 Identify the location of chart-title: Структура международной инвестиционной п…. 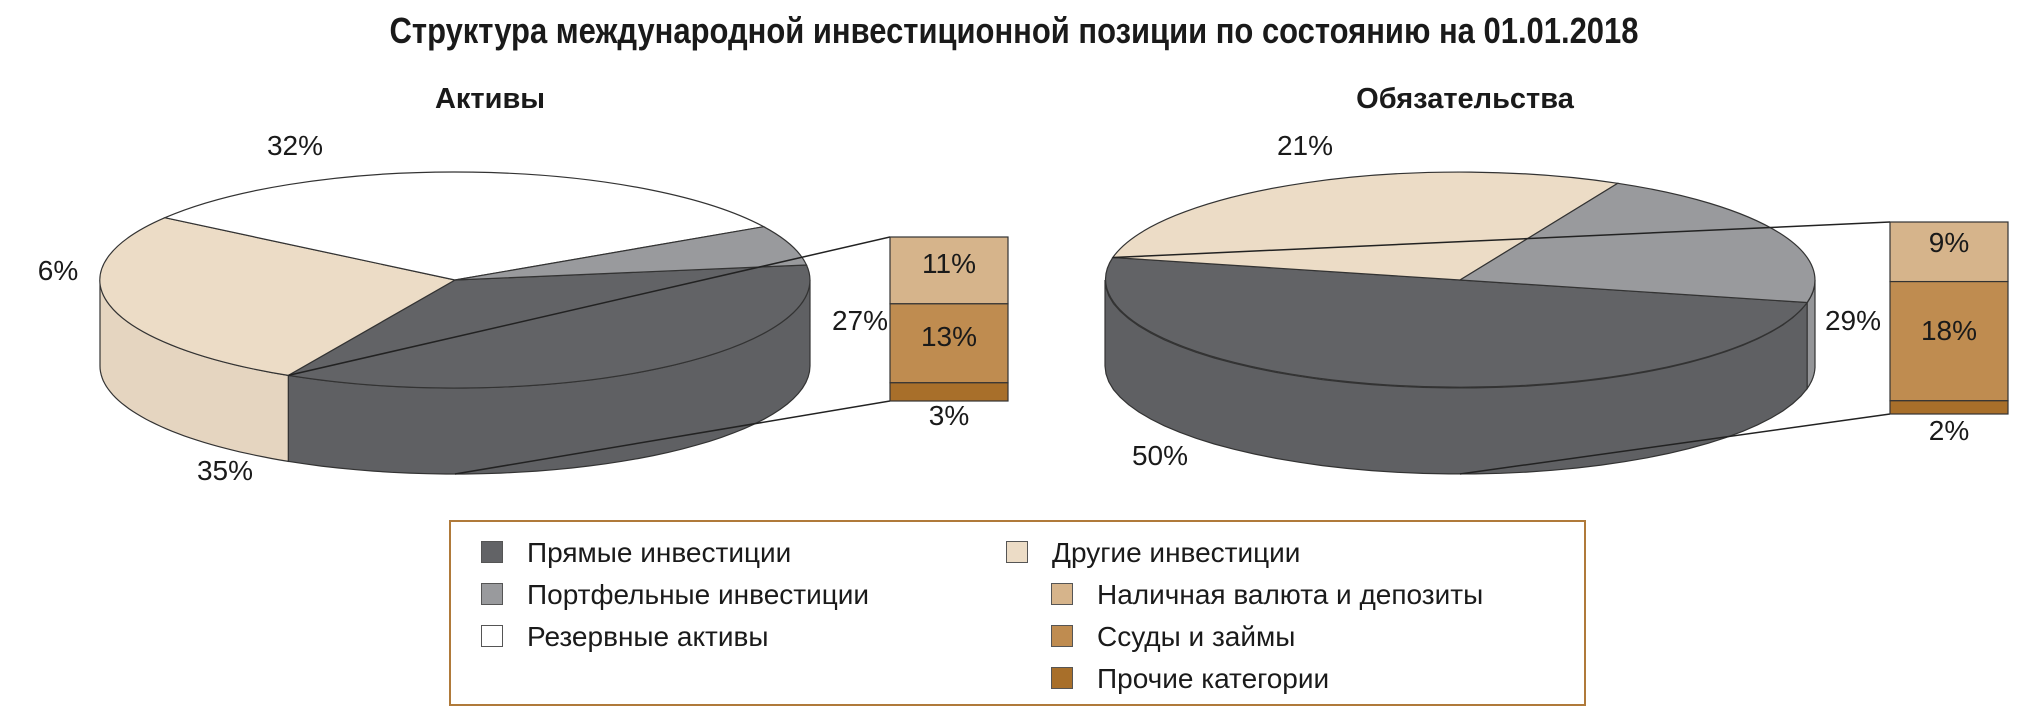
(1014, 30).